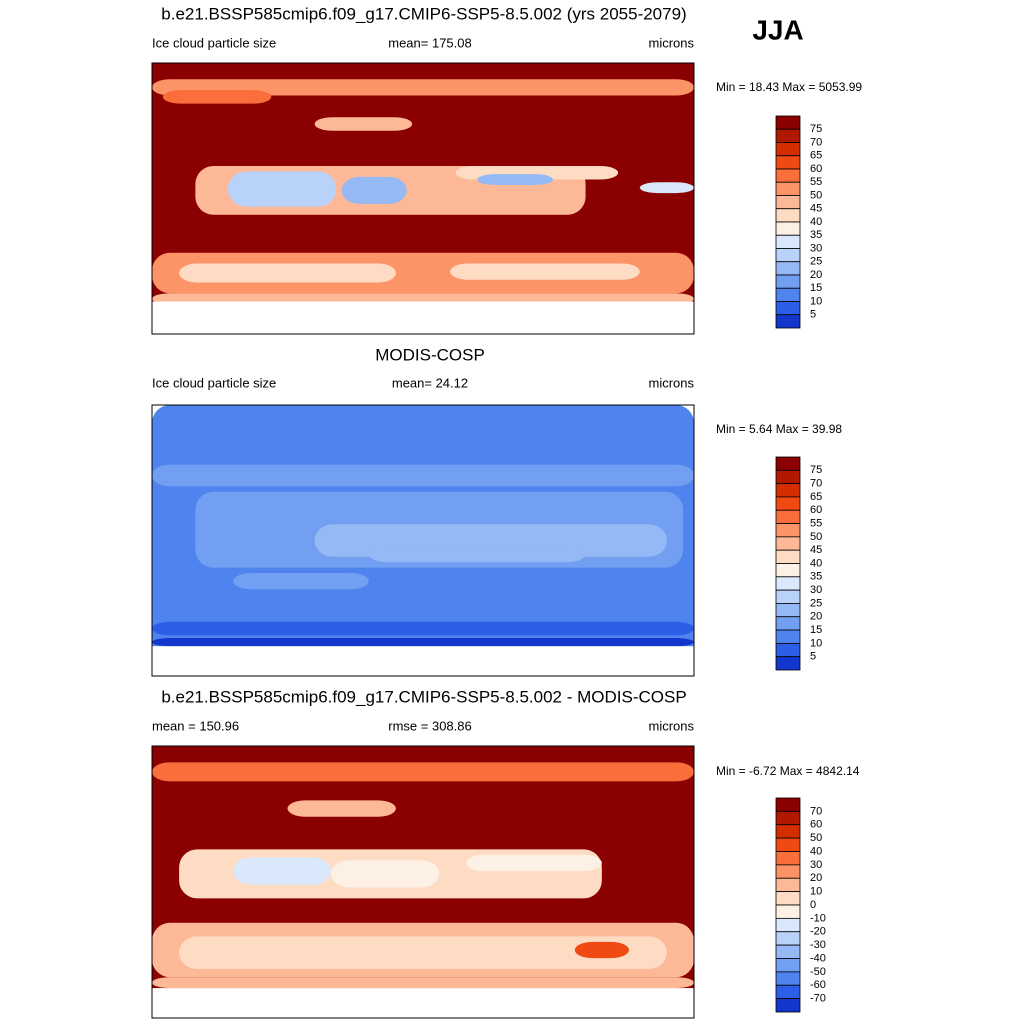  I want to click on center-label: rmse = 308.86, so click(429, 725).